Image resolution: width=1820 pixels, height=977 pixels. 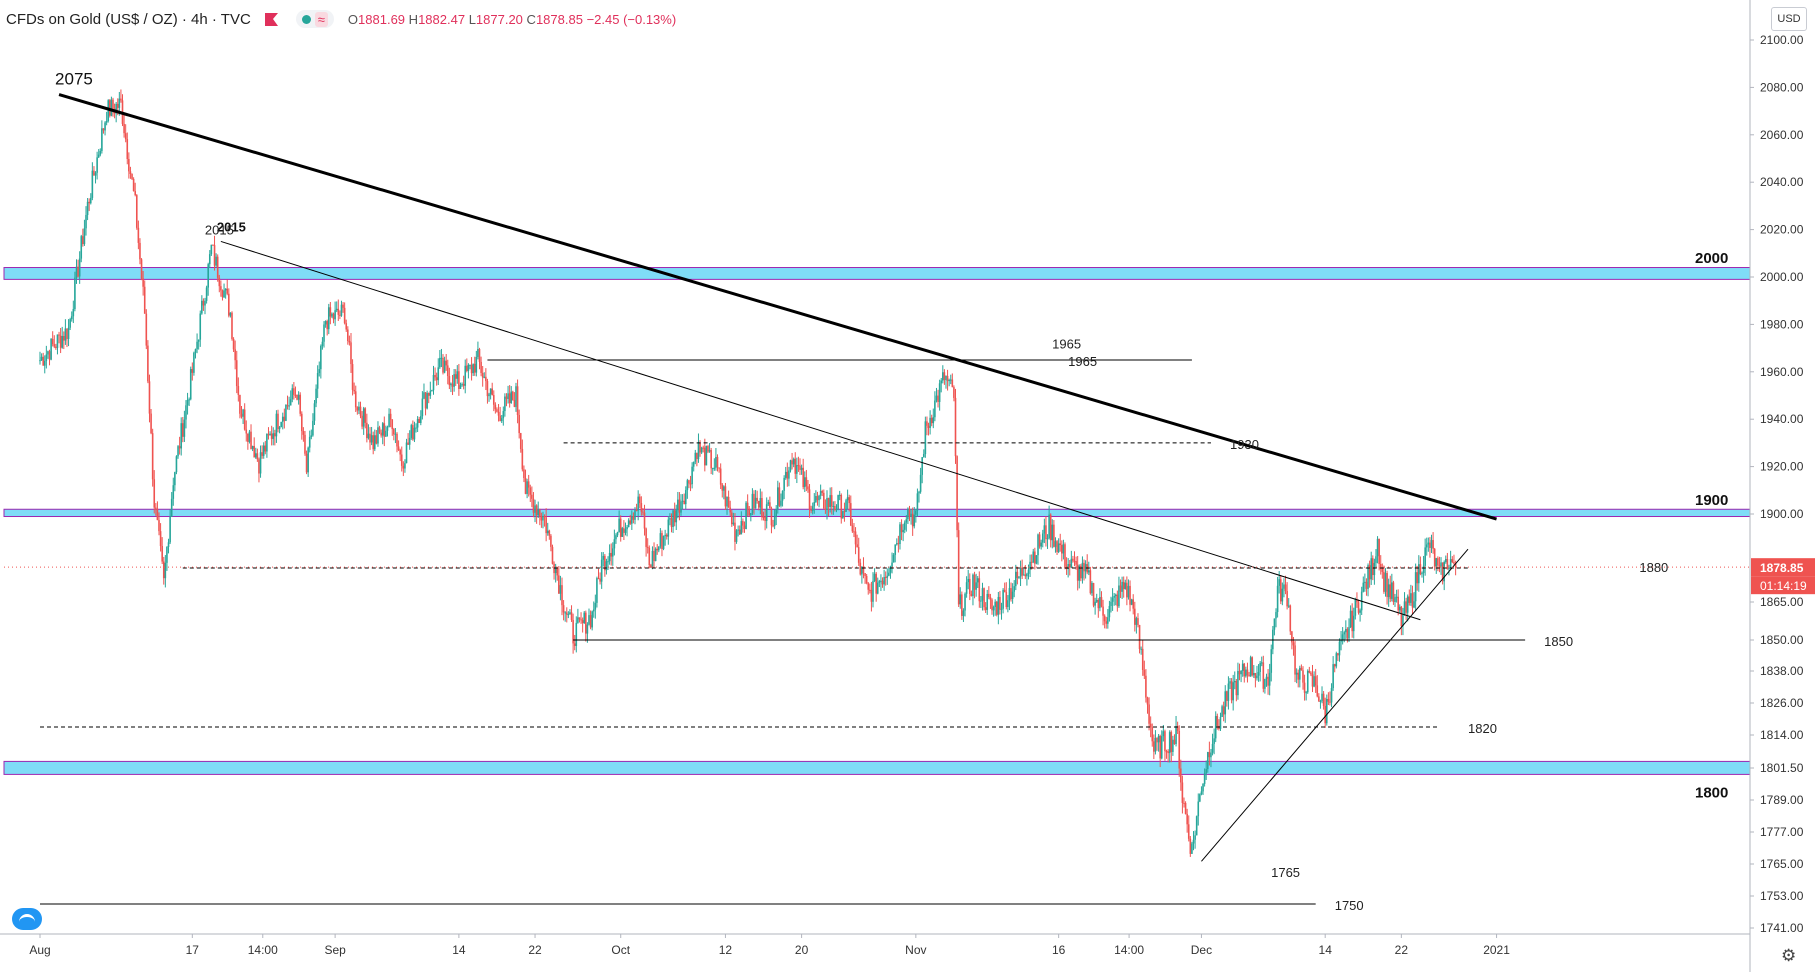 I want to click on gear-icon: ⚙, so click(x=1789, y=955).